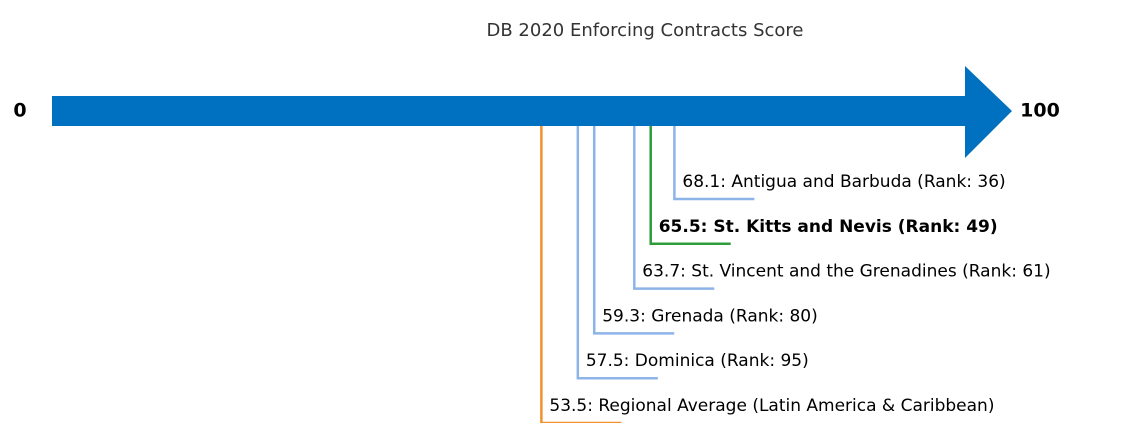  I want to click on point-label: 57.5: Dominica (Rank: 95), so click(697, 361).